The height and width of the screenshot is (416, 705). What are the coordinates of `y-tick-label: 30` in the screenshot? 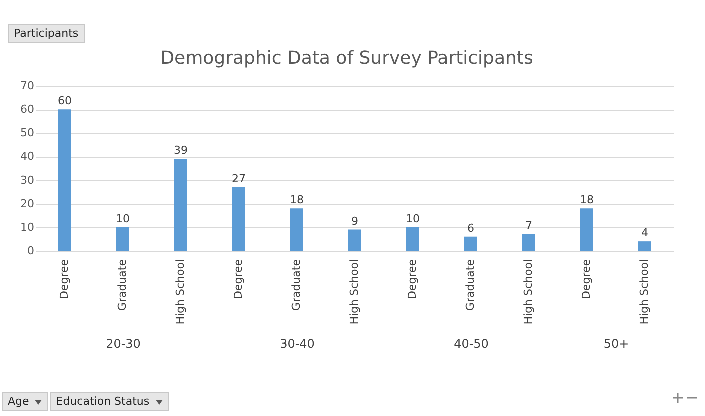 It's located at (27, 180).